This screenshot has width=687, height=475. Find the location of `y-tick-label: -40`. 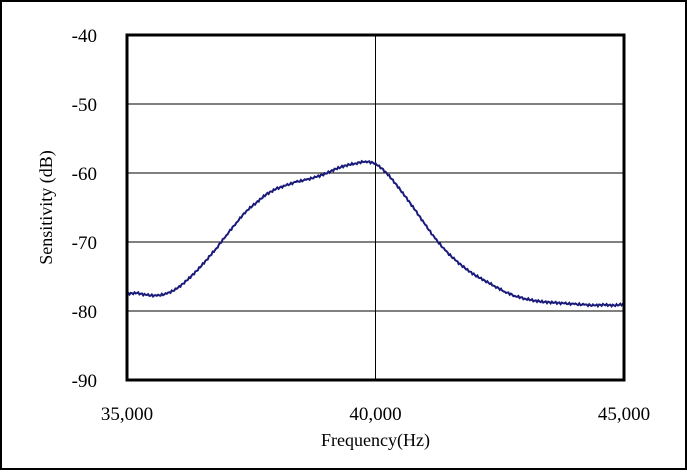

y-tick-label: -40 is located at coordinates (84, 36).